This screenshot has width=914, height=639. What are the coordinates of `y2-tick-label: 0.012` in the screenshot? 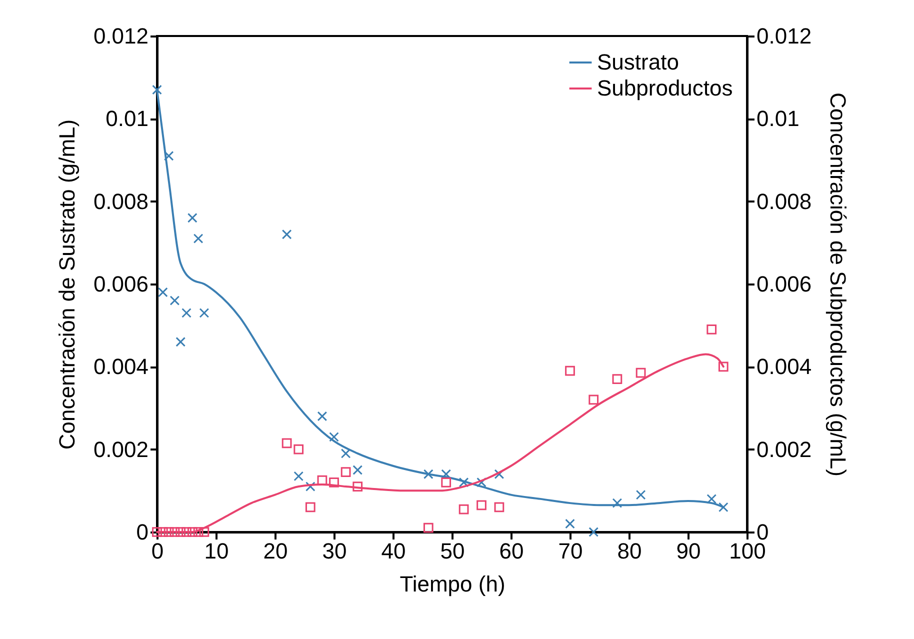 It's located at (784, 36).